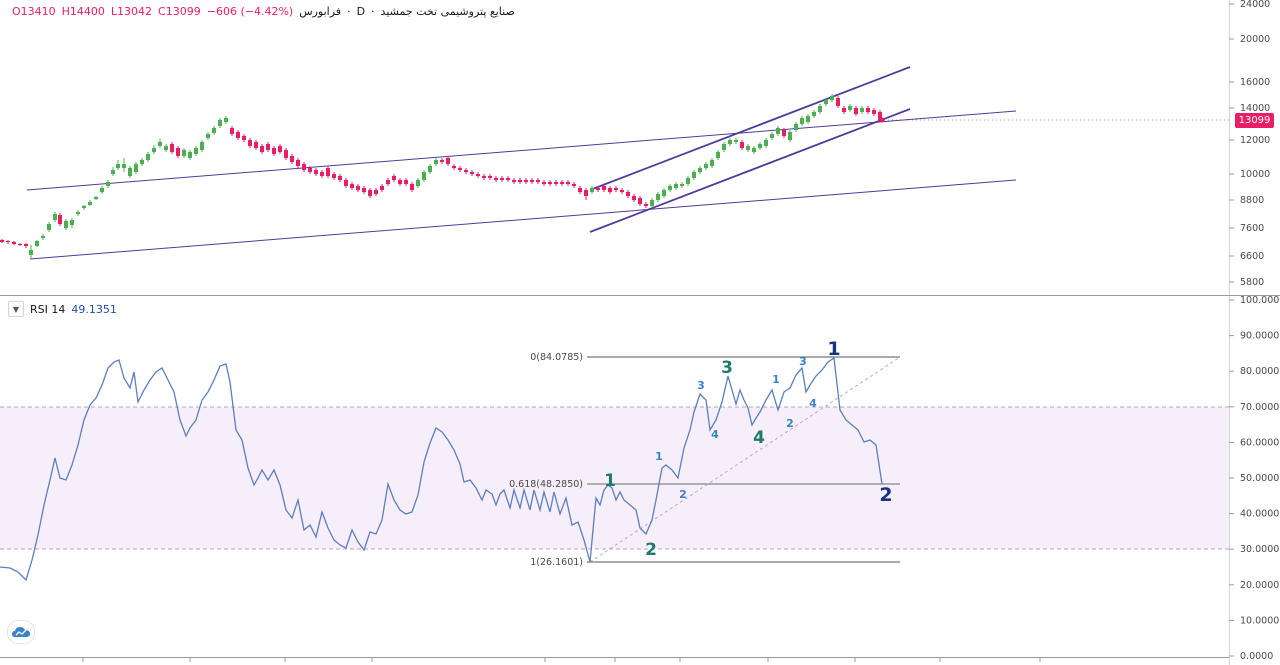 The width and height of the screenshot is (1280, 665). I want to click on chevron-down-icon: ▼, so click(16, 309).